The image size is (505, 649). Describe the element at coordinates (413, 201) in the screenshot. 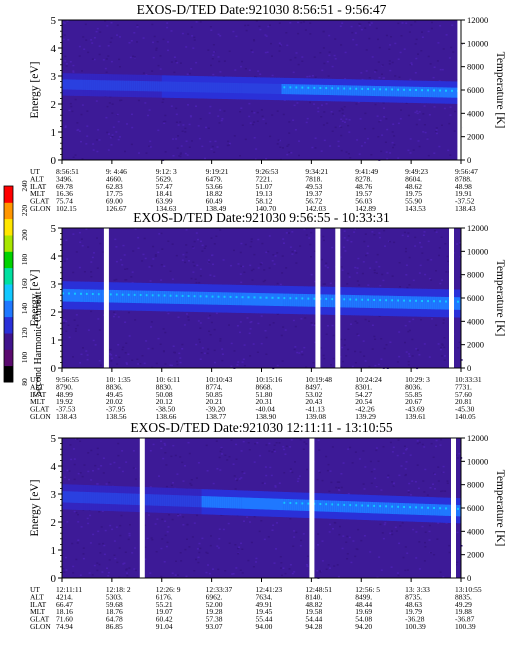

I see `orbit-cell: 55.90` at that location.